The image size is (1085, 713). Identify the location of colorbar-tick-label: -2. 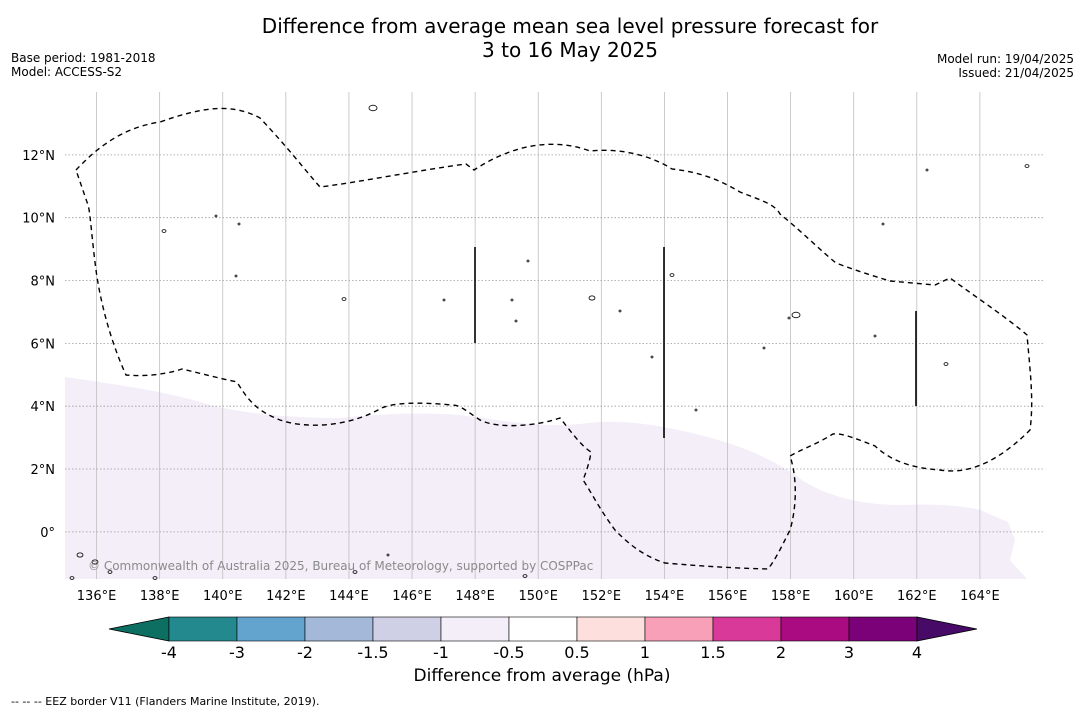
(305, 652).